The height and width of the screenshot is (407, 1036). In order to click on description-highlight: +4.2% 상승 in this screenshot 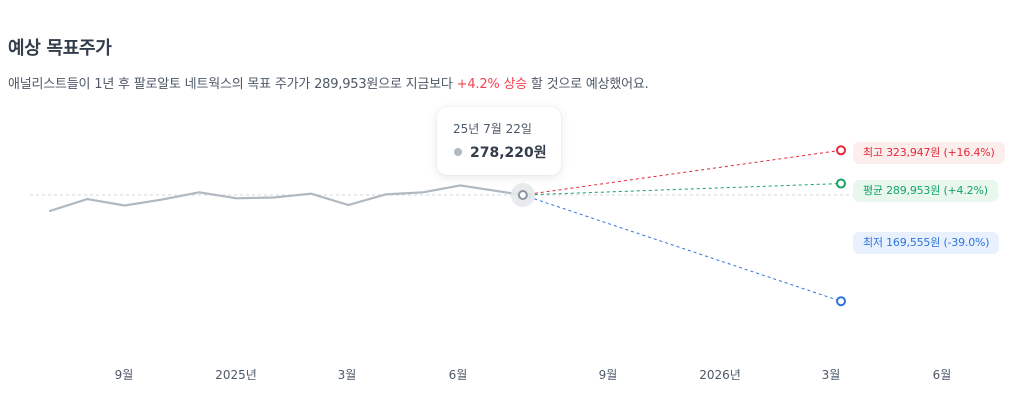, I will do `click(492, 84)`.